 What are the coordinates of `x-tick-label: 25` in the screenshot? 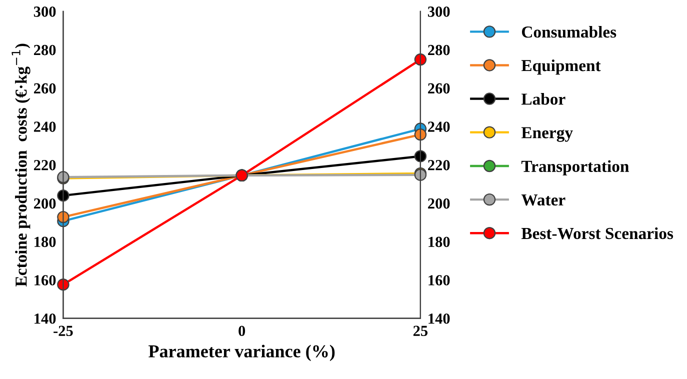 It's located at (420, 331).